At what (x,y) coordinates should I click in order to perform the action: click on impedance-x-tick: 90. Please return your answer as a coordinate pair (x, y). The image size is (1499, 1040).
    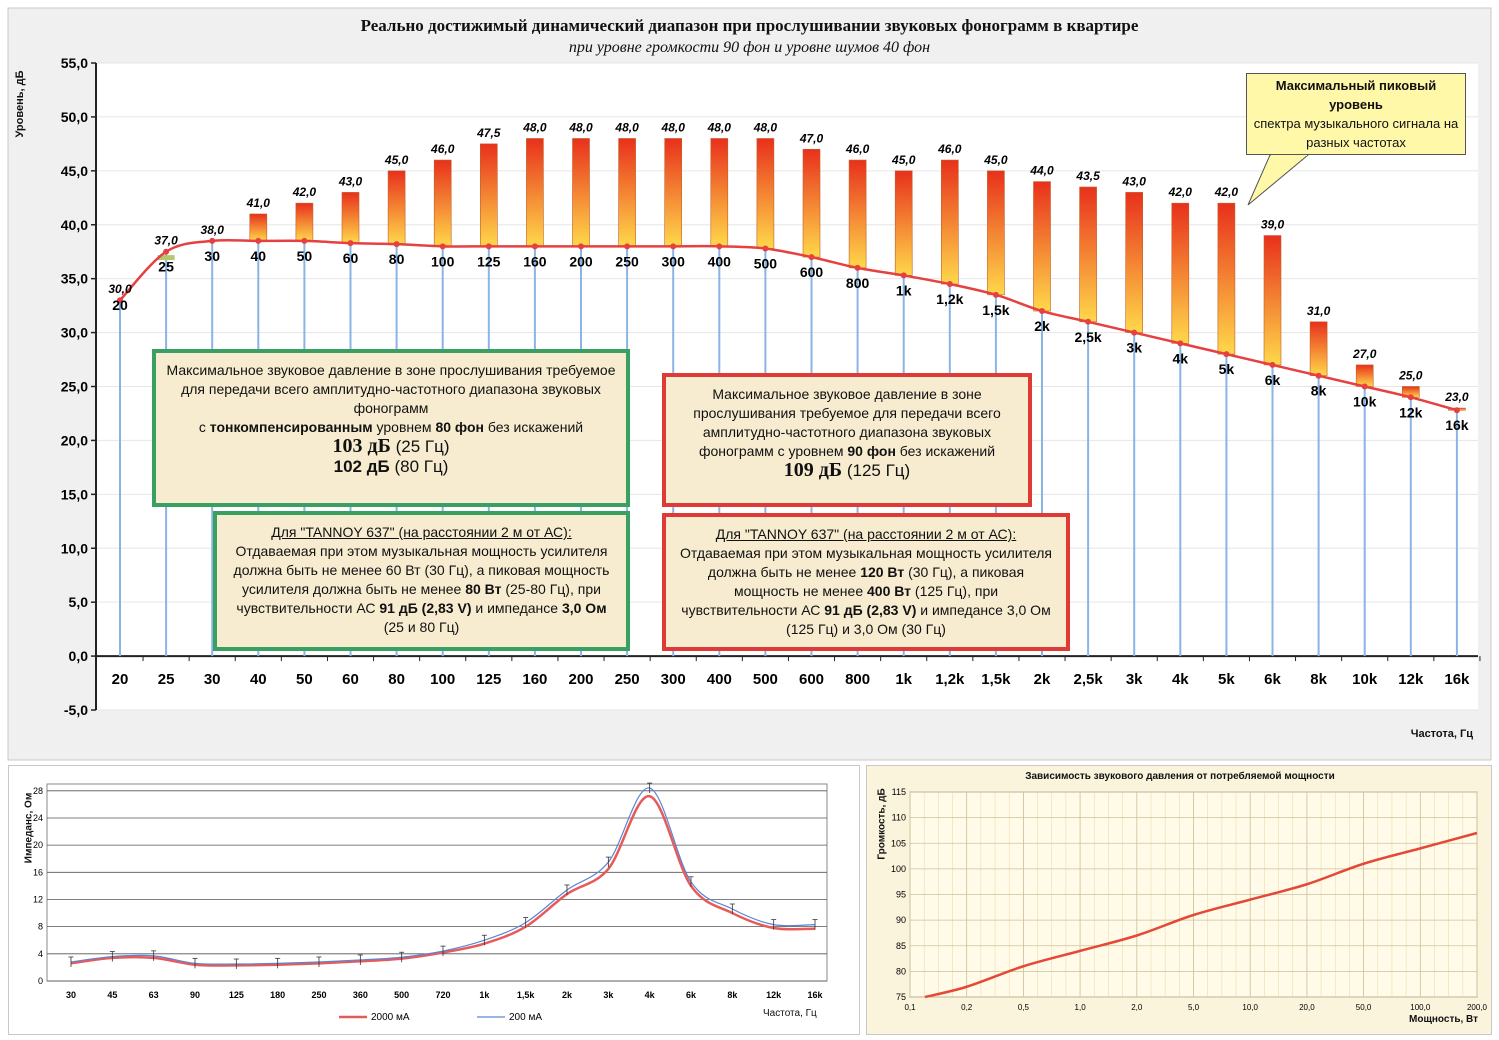
    Looking at the image, I should click on (195, 995).